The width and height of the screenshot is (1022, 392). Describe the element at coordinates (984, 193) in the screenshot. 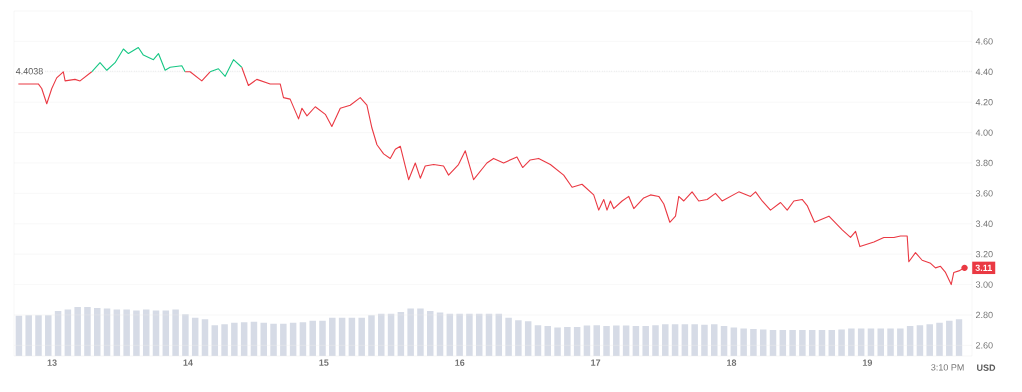

I see `y-tick-label: 3.60` at that location.